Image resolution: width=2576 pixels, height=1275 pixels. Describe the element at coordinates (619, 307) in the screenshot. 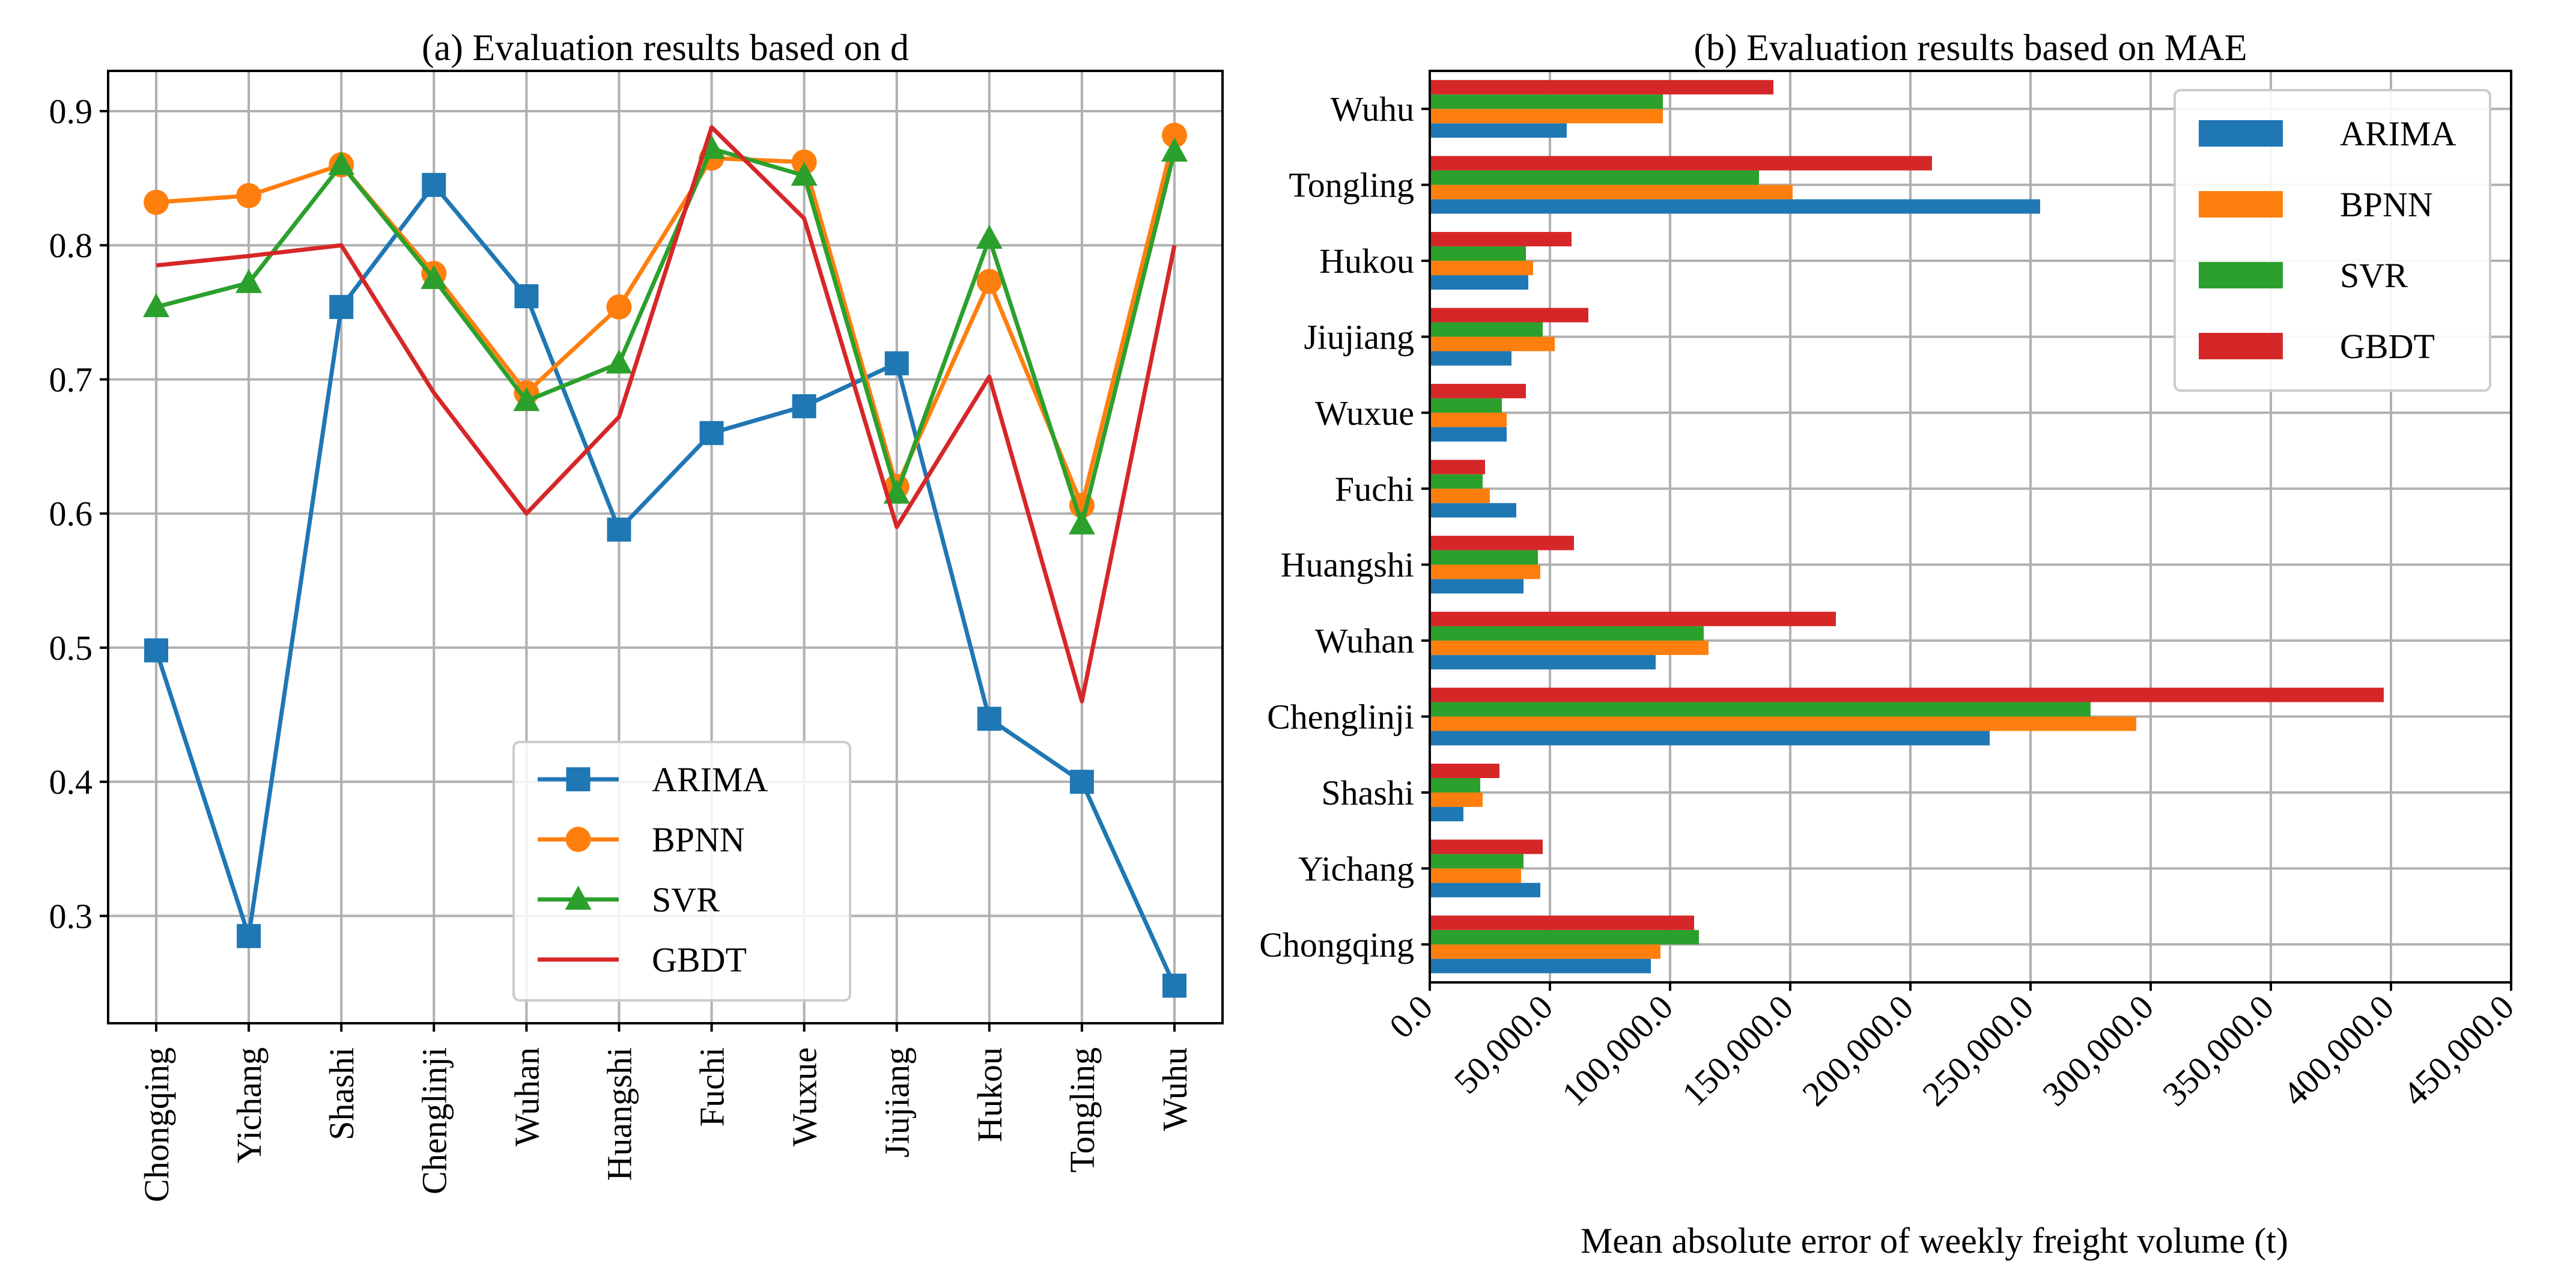

I see `point-bpnn-huangshi` at that location.